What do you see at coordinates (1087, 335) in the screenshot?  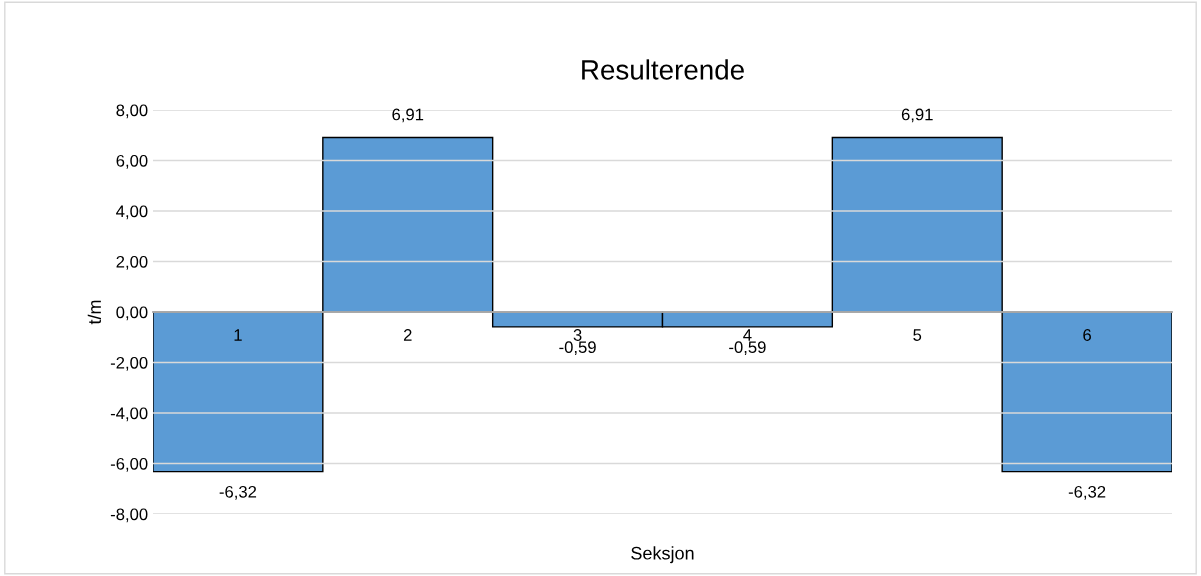 I see `x-tick-label: 6` at bounding box center [1087, 335].